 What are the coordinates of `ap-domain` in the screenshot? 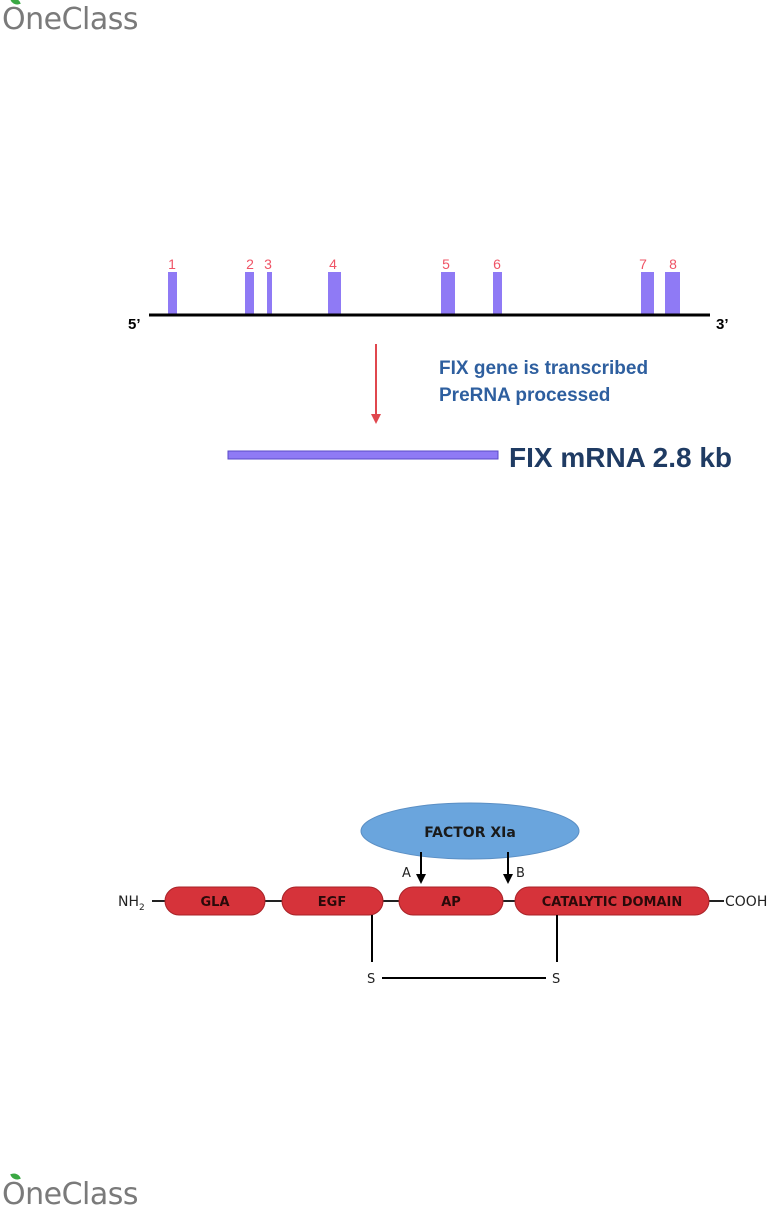 It's located at (451, 901).